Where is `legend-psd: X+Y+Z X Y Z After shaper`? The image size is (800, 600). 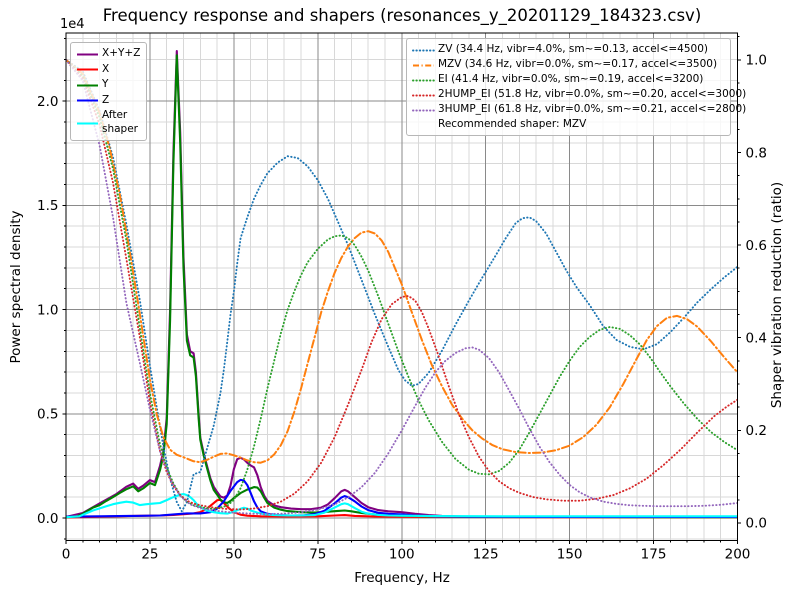
legend-psd: X+Y+Z X Y Z After shaper is located at coordinates (108, 91).